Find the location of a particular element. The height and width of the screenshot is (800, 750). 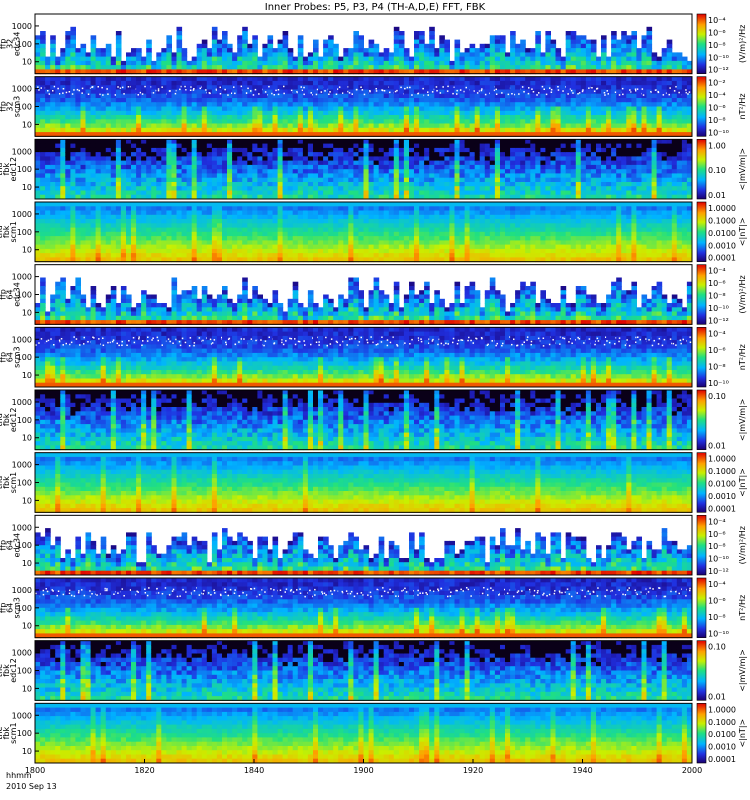

x-tick-label: 1940 is located at coordinates (582, 770).